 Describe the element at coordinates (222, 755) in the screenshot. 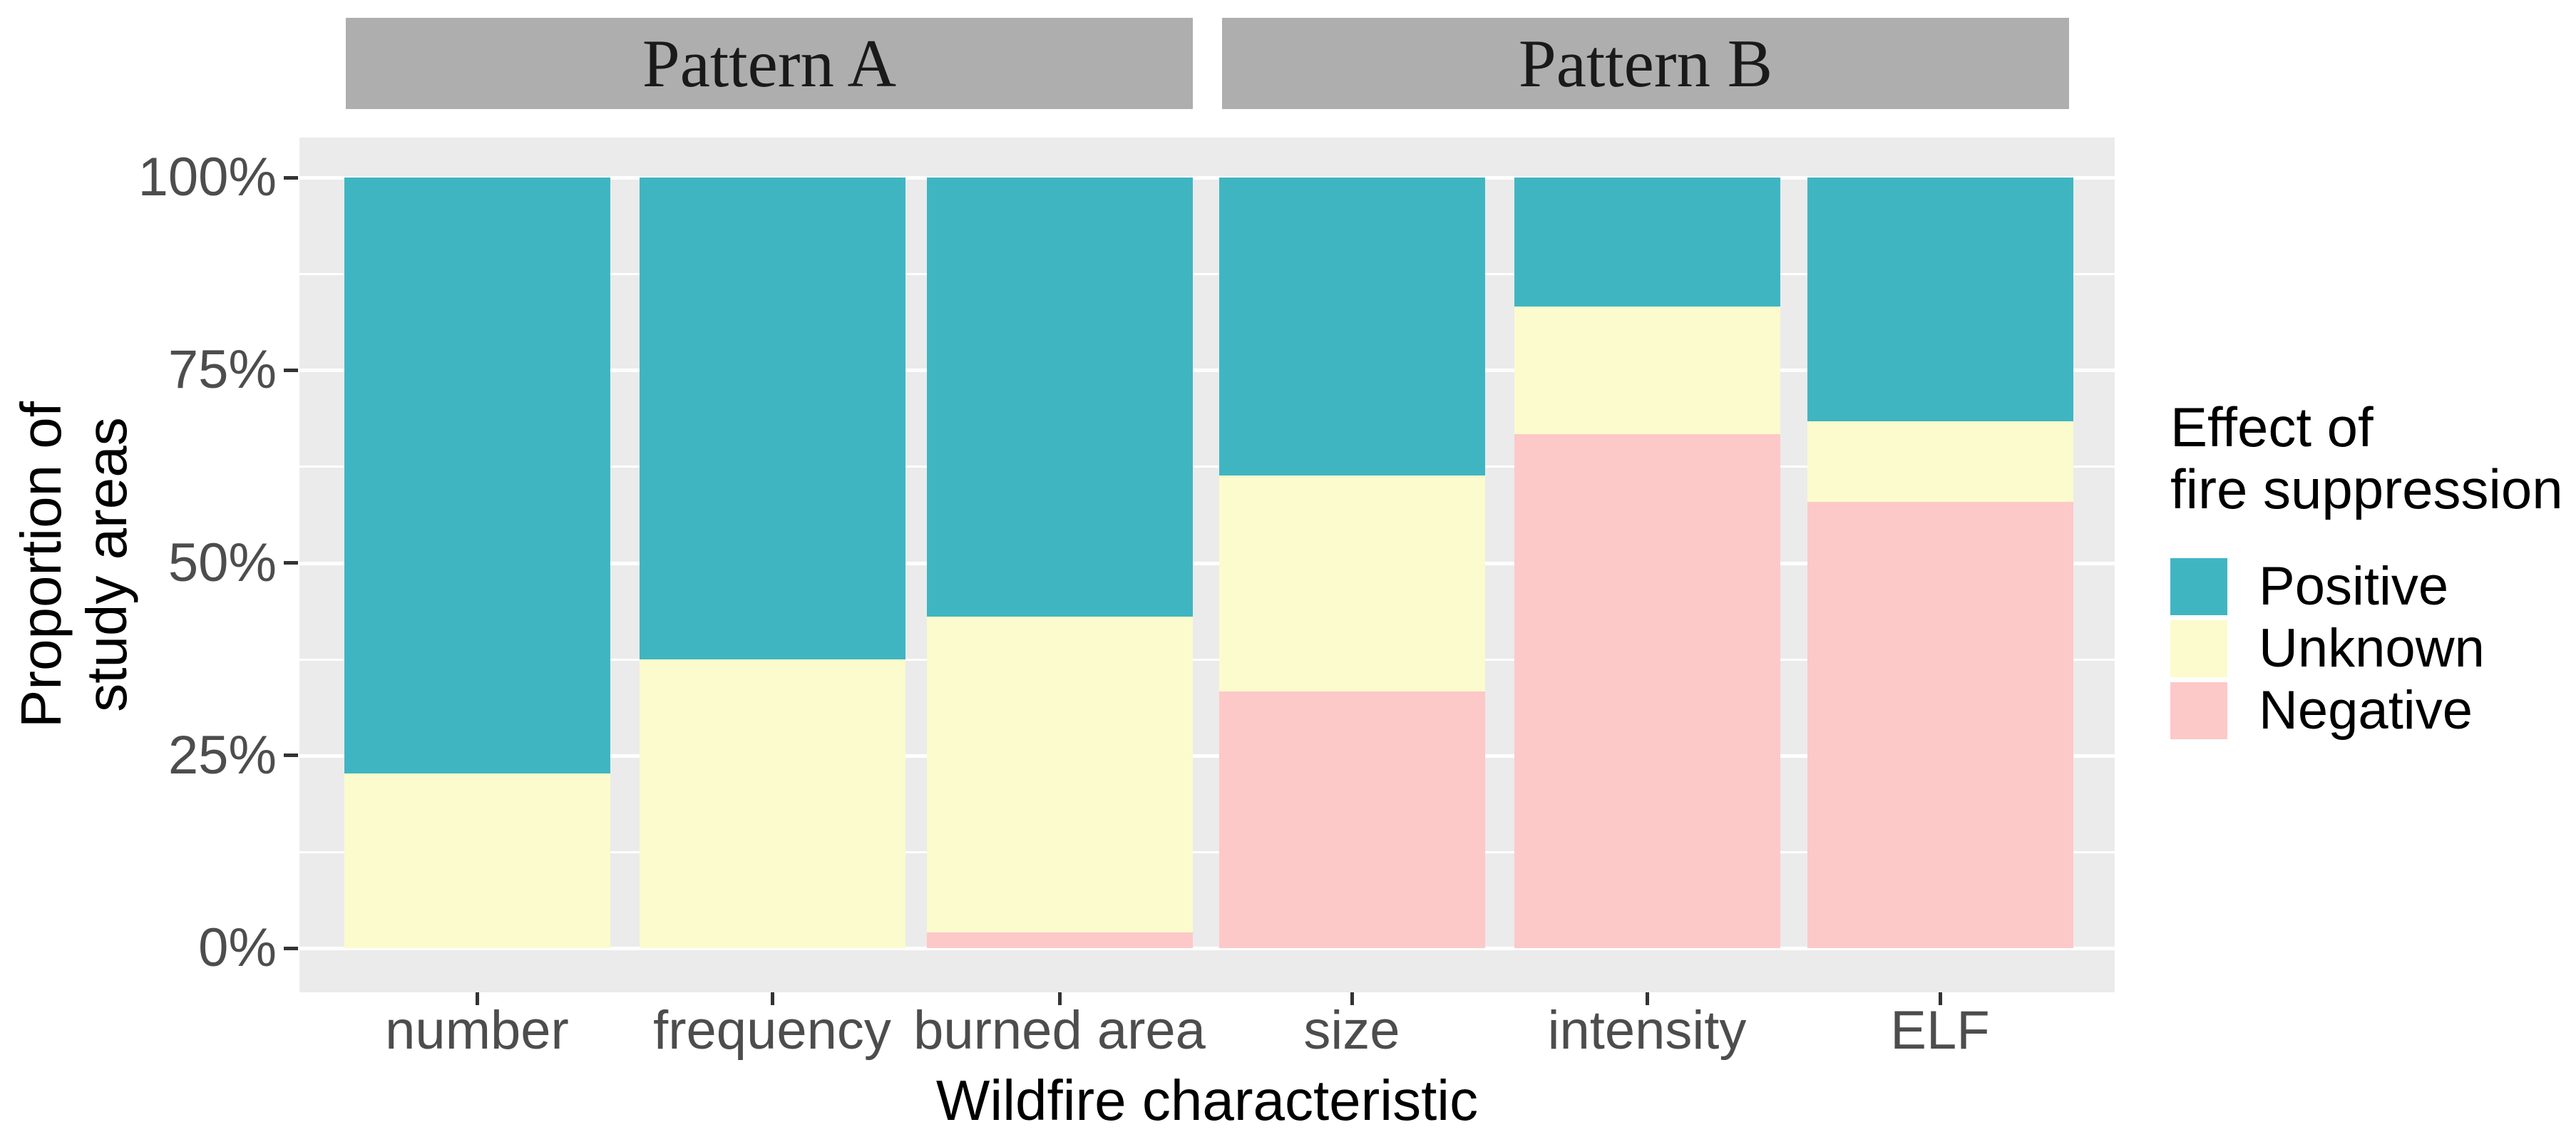

I see `y-tick-label: 25%` at that location.